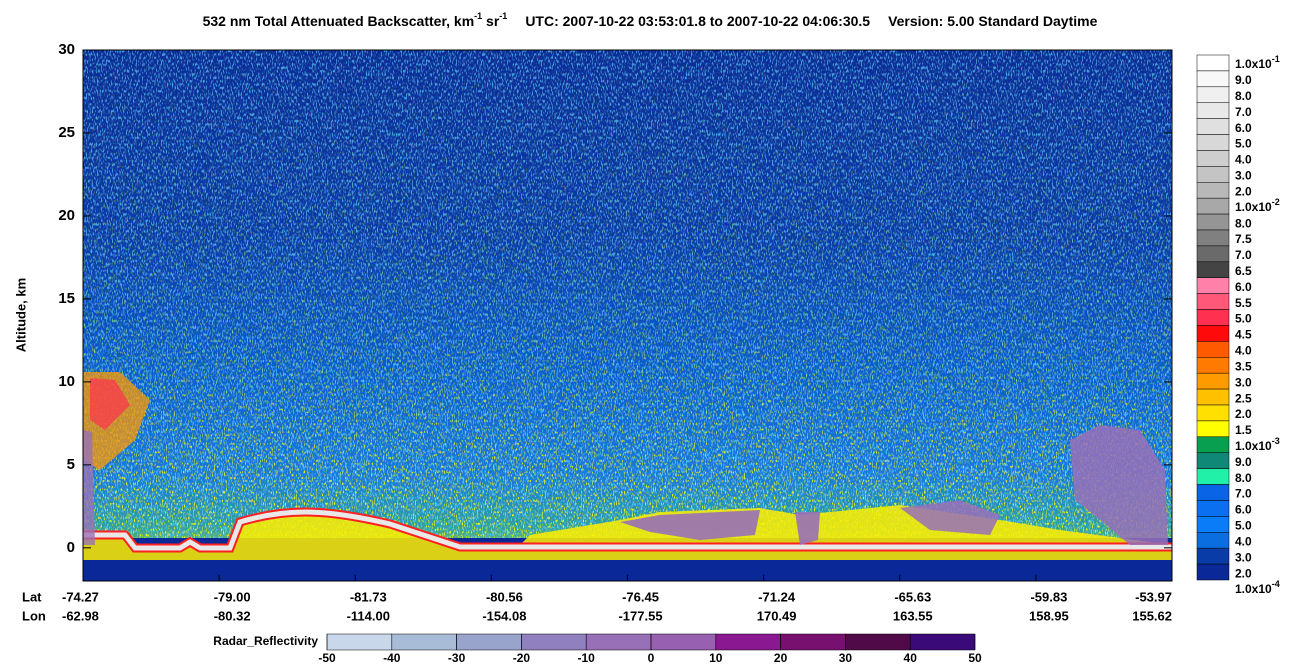 The image size is (1300, 667). Describe the element at coordinates (1153, 596) in the screenshot. I see `x-tick-label: -53.97` at that location.